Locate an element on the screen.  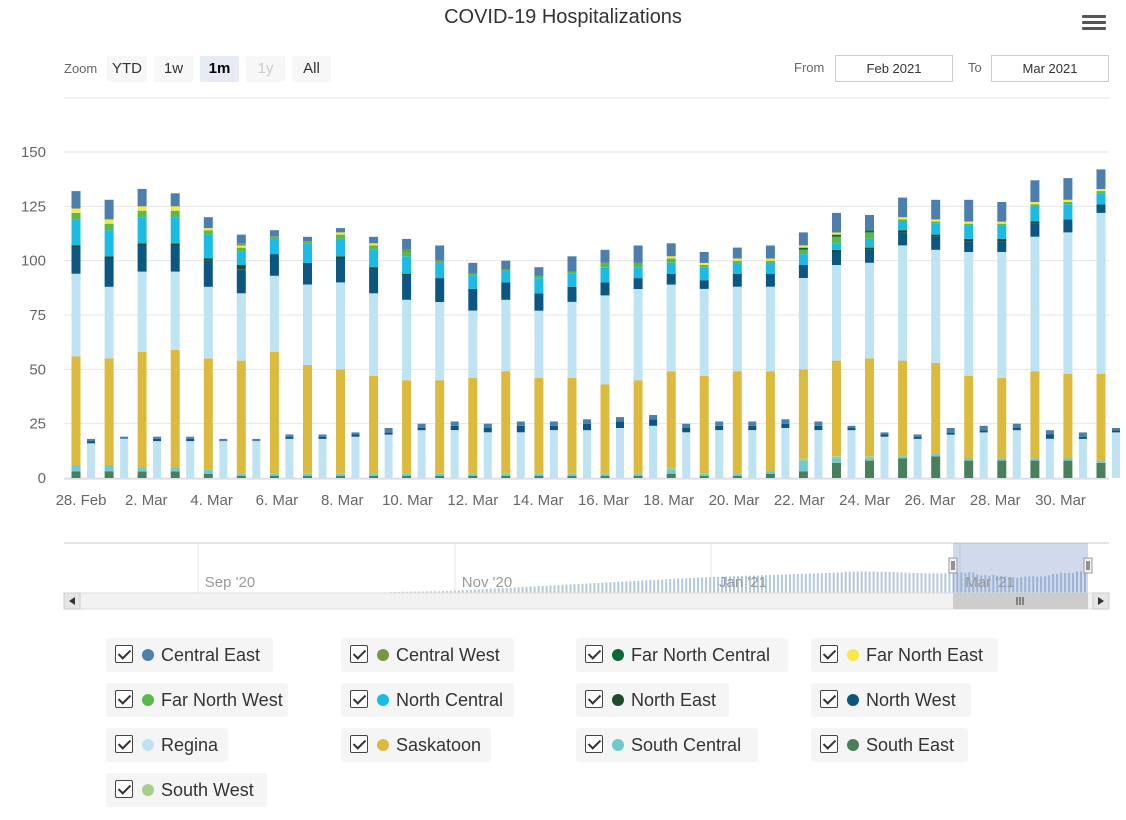
legend-item-north-west: North West is located at coordinates (891, 700).